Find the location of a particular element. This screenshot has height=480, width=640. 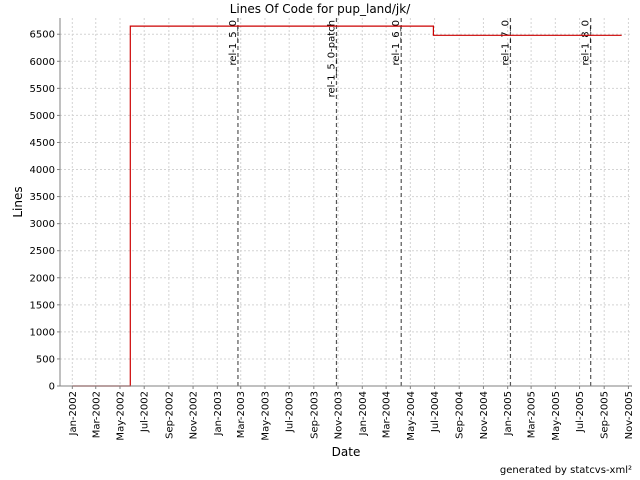

release-marker-label: rel-1_5_0-patch is located at coordinates (331, 58).